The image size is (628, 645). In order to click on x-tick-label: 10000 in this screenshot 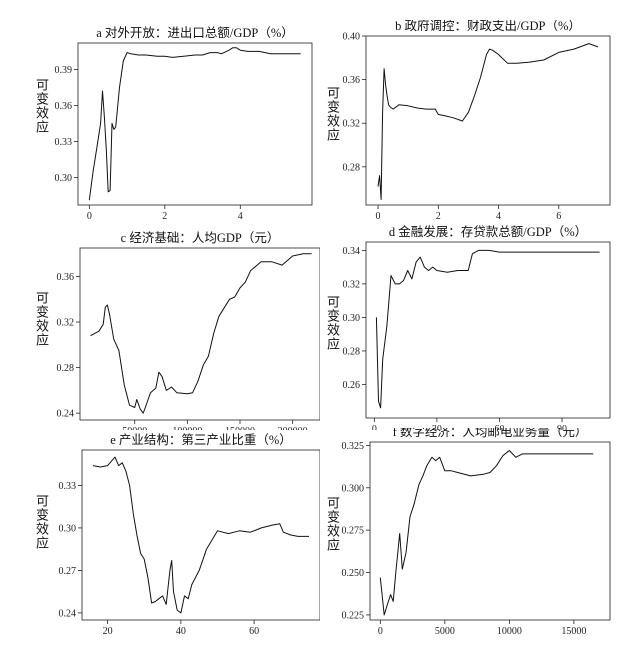, I will do `click(509, 631)`.